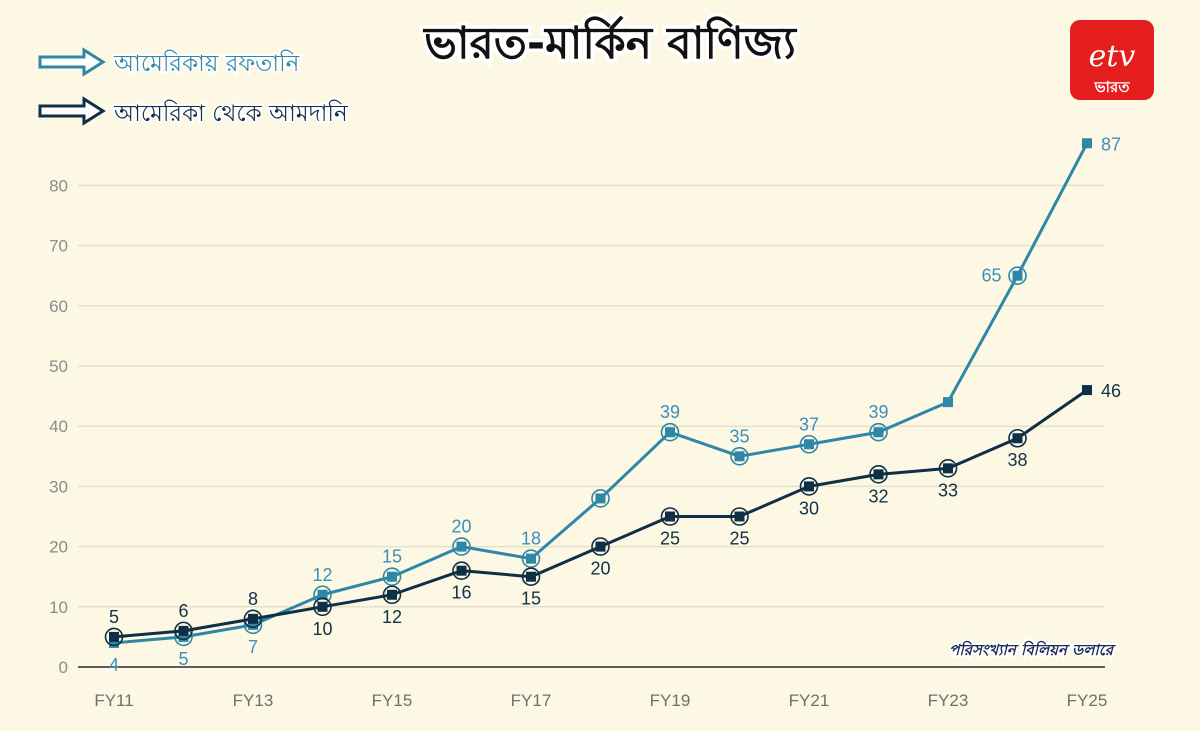  I want to click on legend-item-imports: আমেরিকা থেকে আমদানি, so click(194, 112).